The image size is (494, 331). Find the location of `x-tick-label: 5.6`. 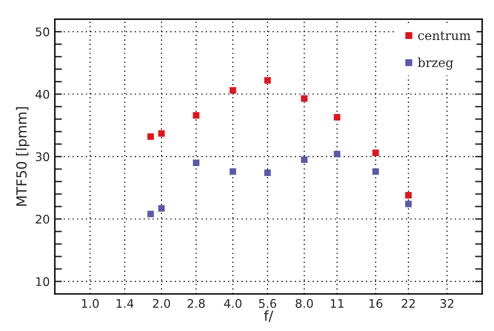

x-tick-label: 5.6 is located at coordinates (267, 303).